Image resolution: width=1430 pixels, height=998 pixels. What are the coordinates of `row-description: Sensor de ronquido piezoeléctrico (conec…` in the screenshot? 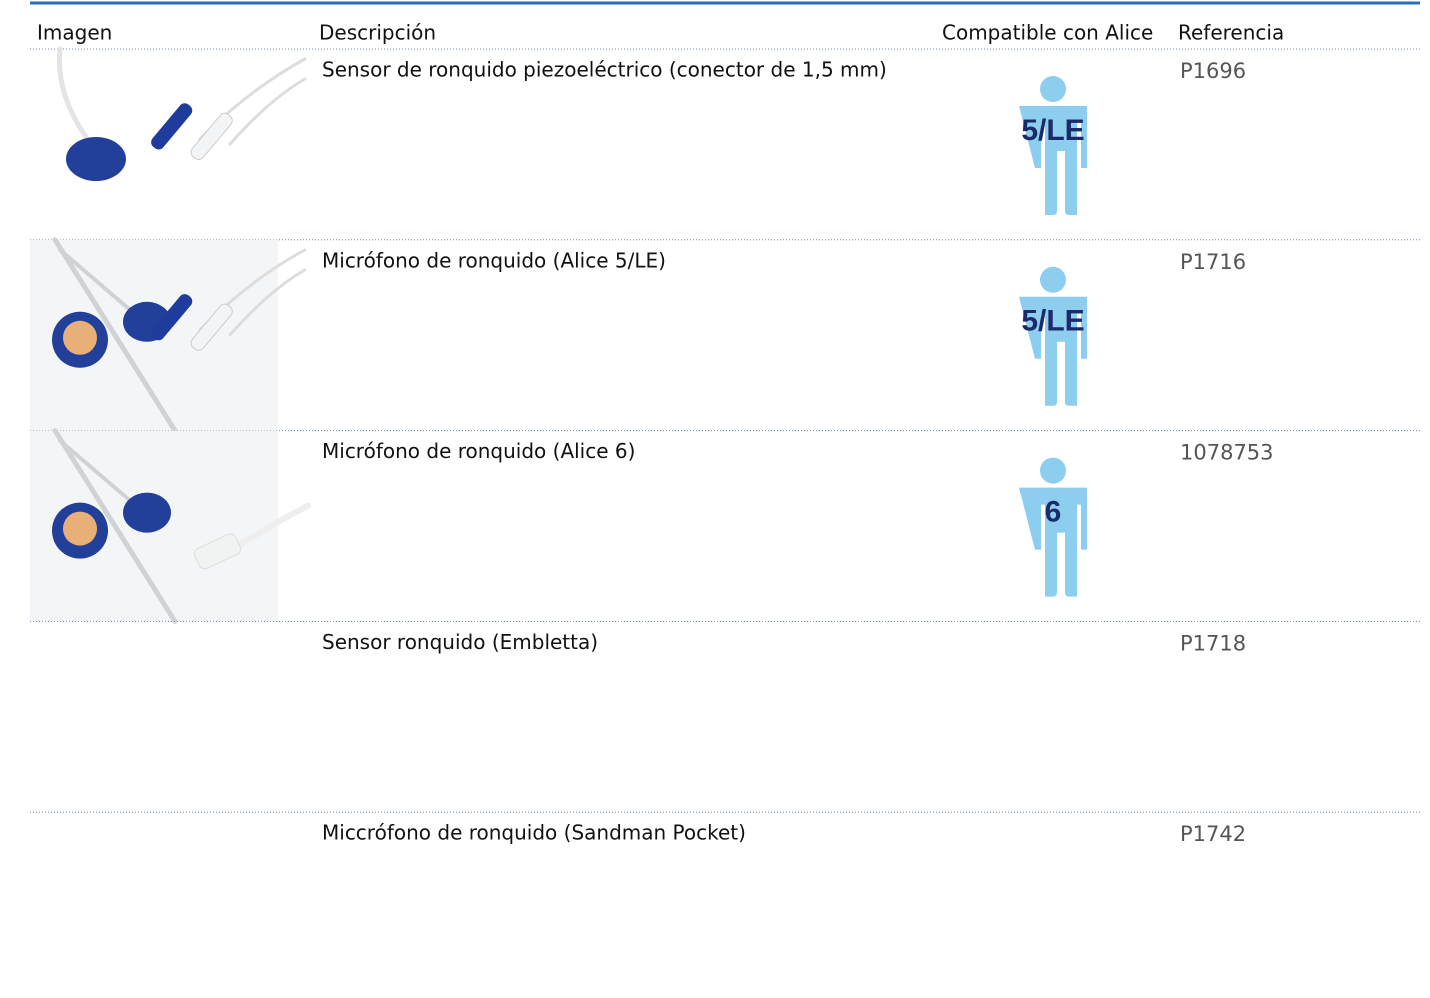 It's located at (604, 70).